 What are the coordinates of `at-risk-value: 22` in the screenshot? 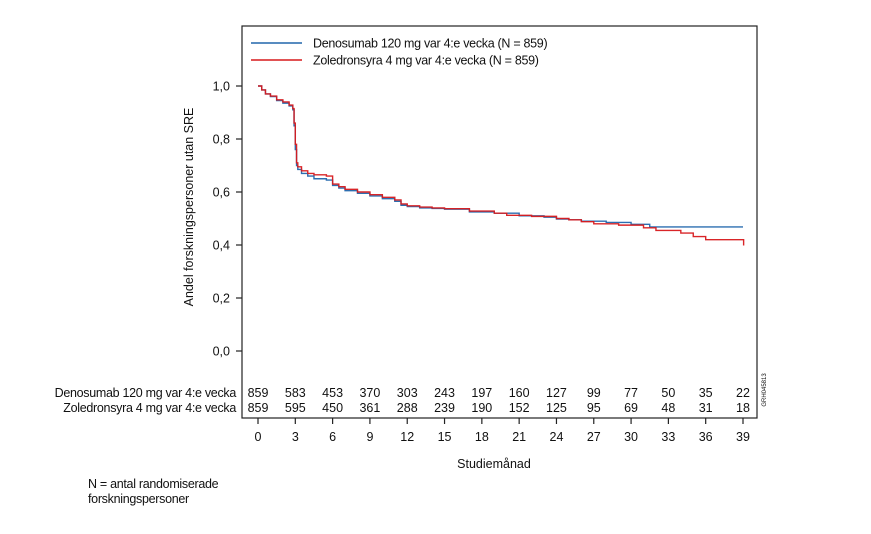 It's located at (743, 393).